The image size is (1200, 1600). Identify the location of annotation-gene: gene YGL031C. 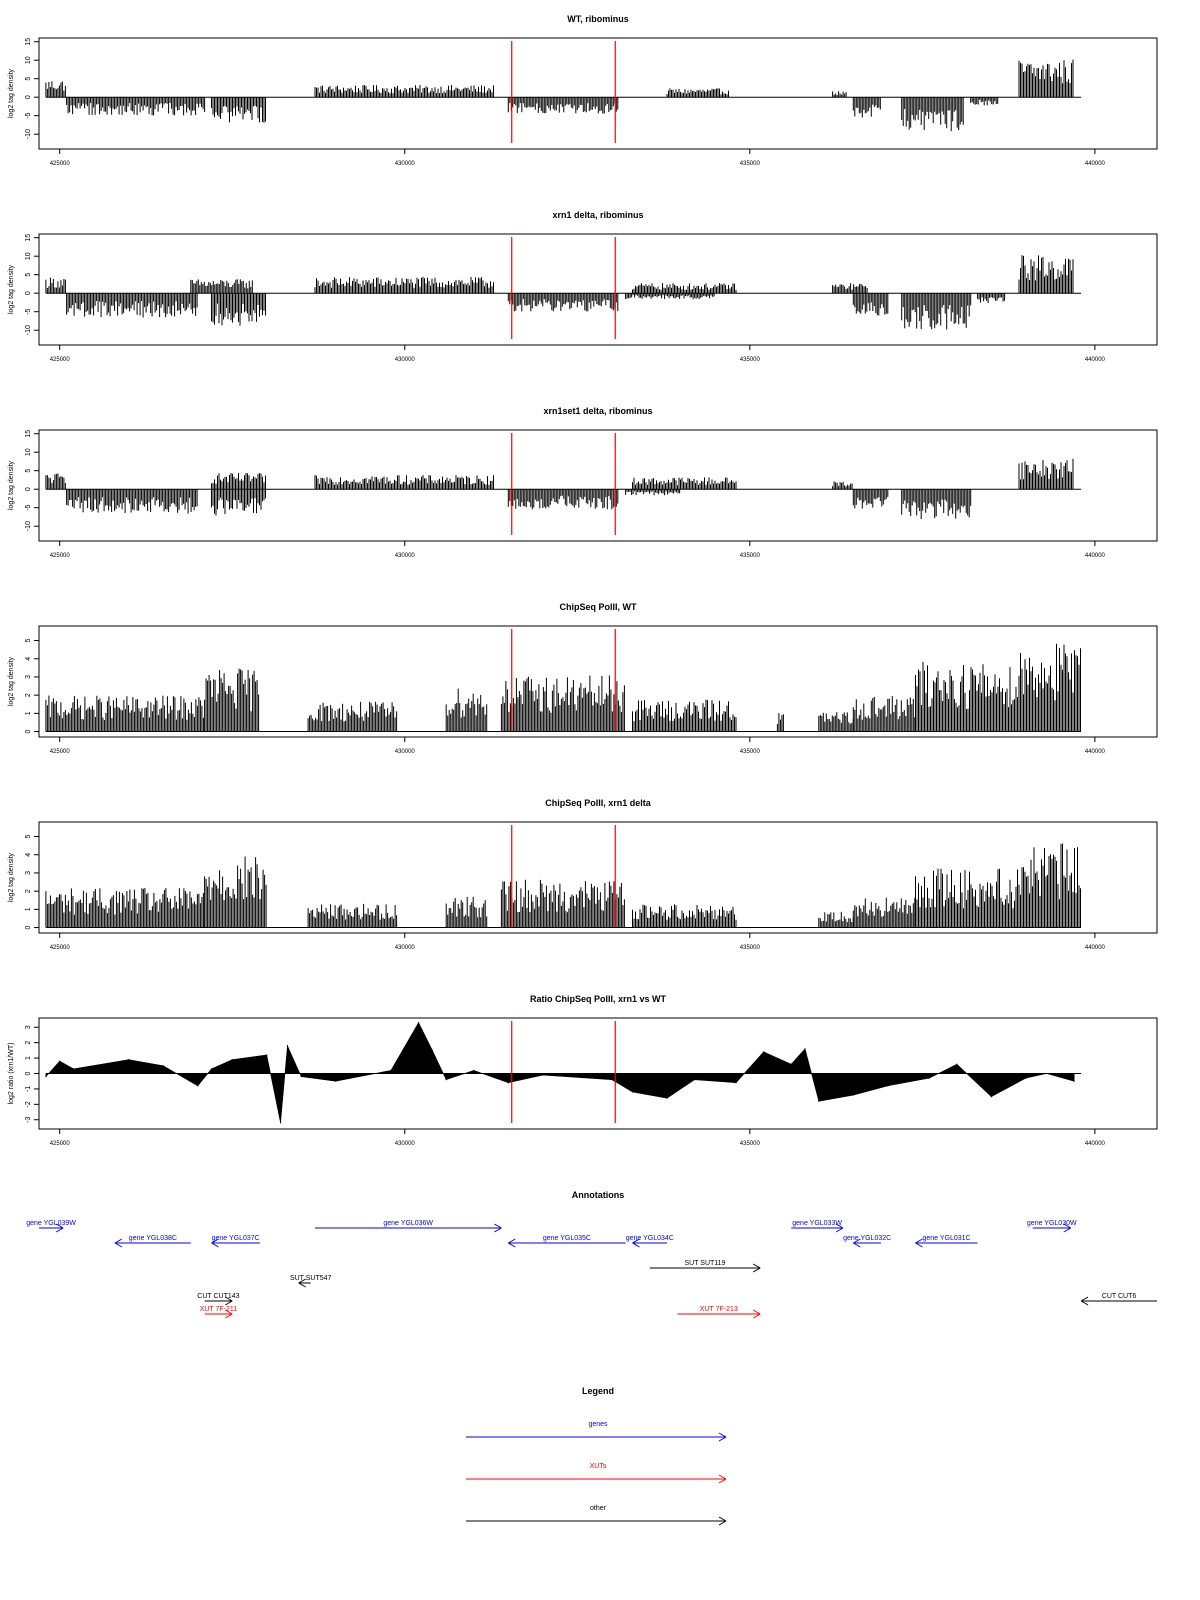
(946, 1241).